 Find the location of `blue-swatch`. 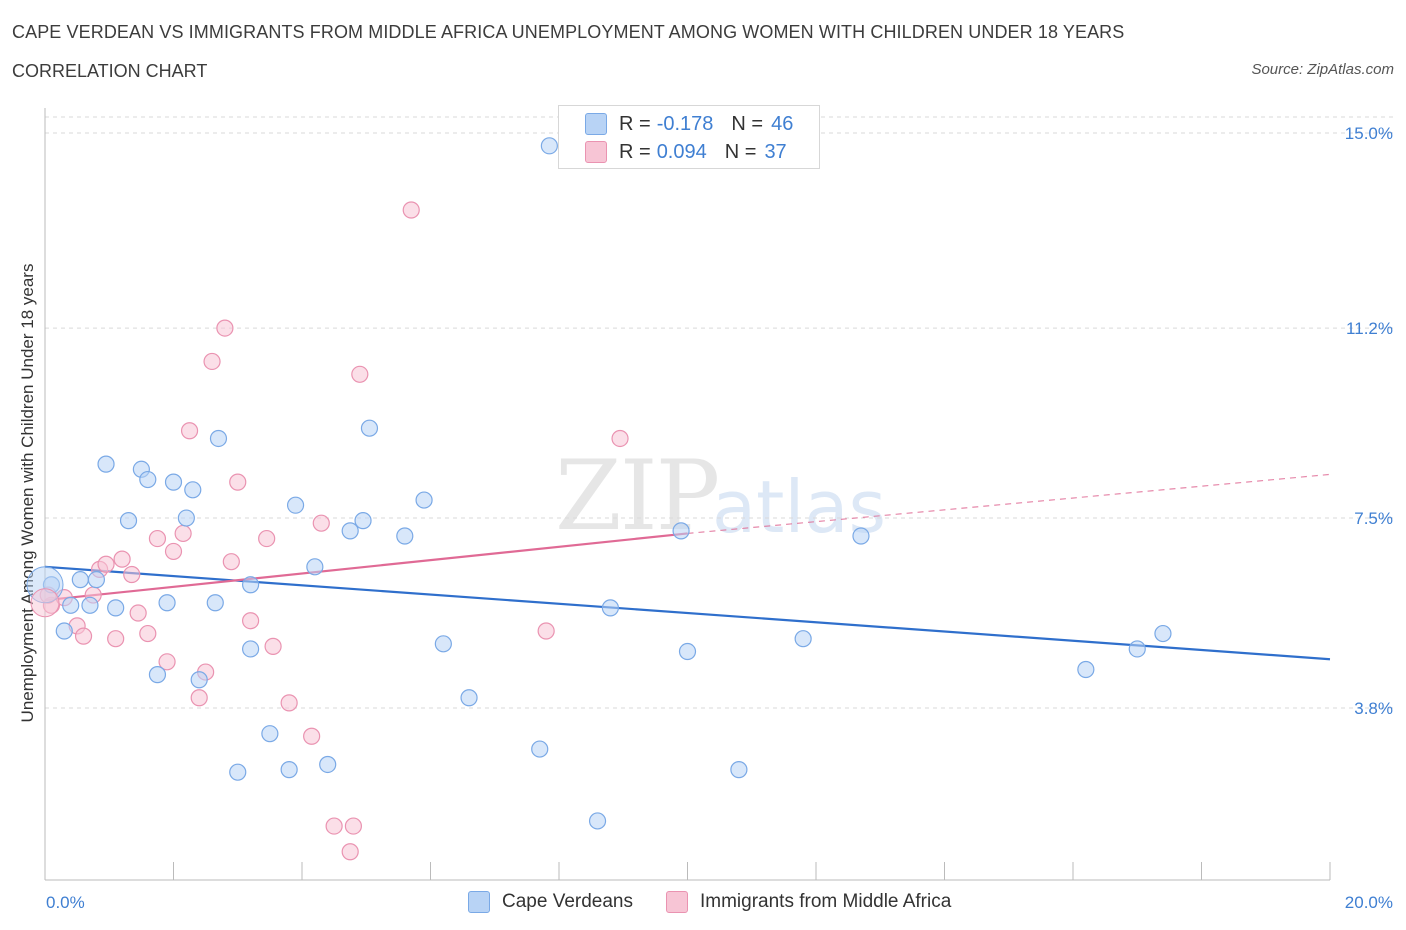

blue-swatch is located at coordinates (479, 902).